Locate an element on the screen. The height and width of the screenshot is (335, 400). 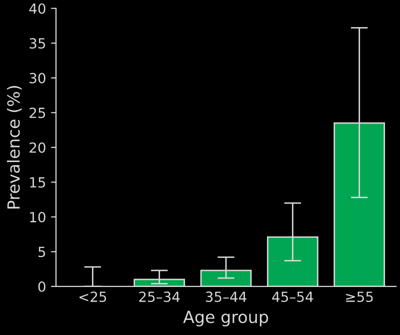
y-tick-label: 5 is located at coordinates (42, 252).